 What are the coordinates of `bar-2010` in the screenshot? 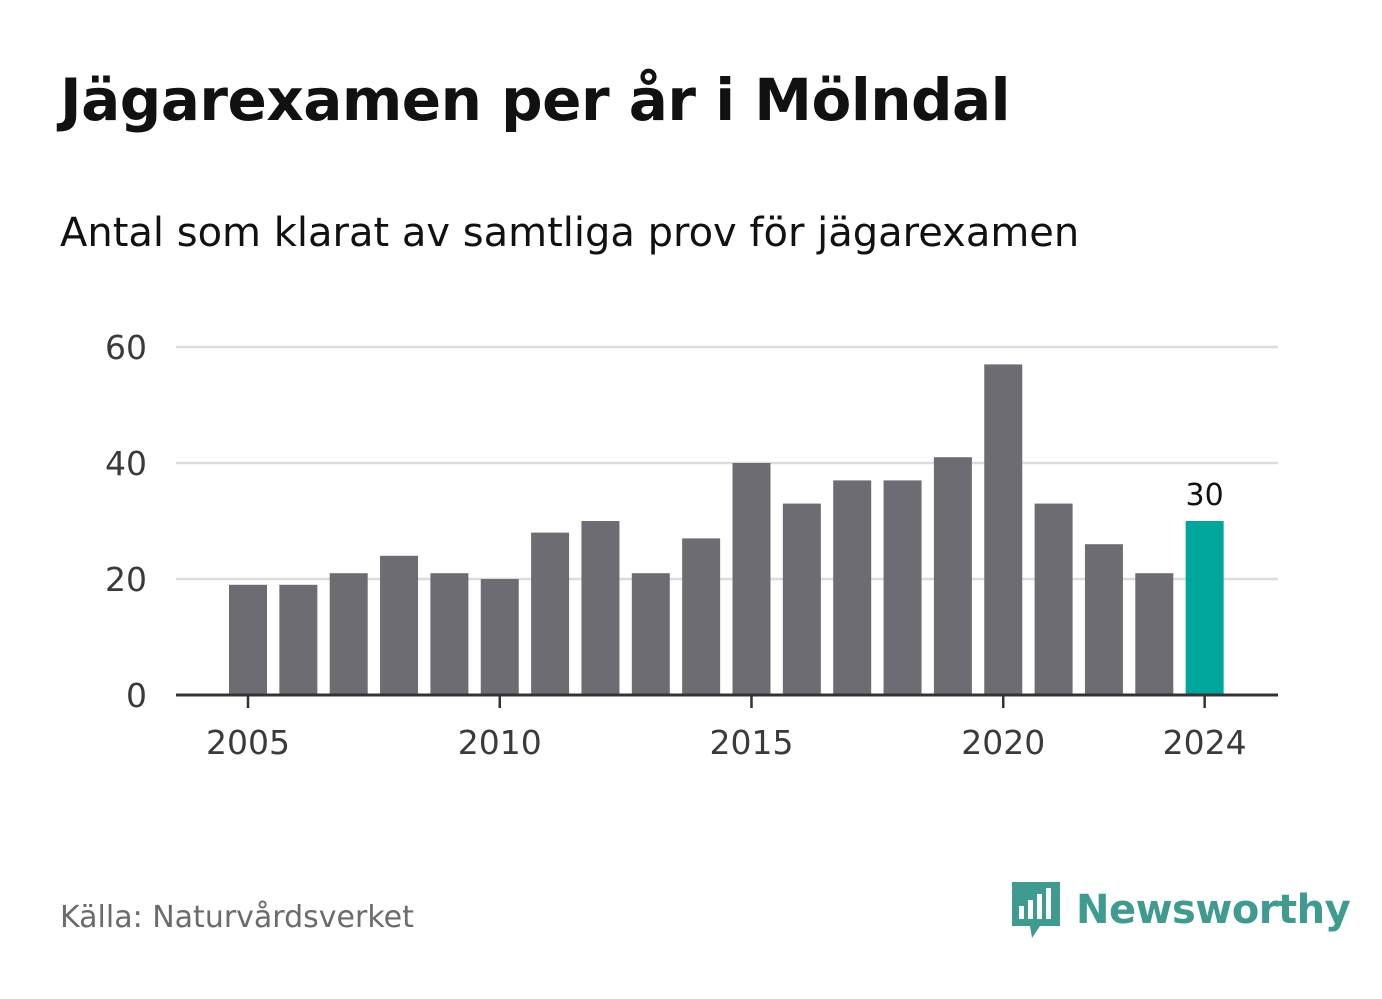 It's located at (499, 637).